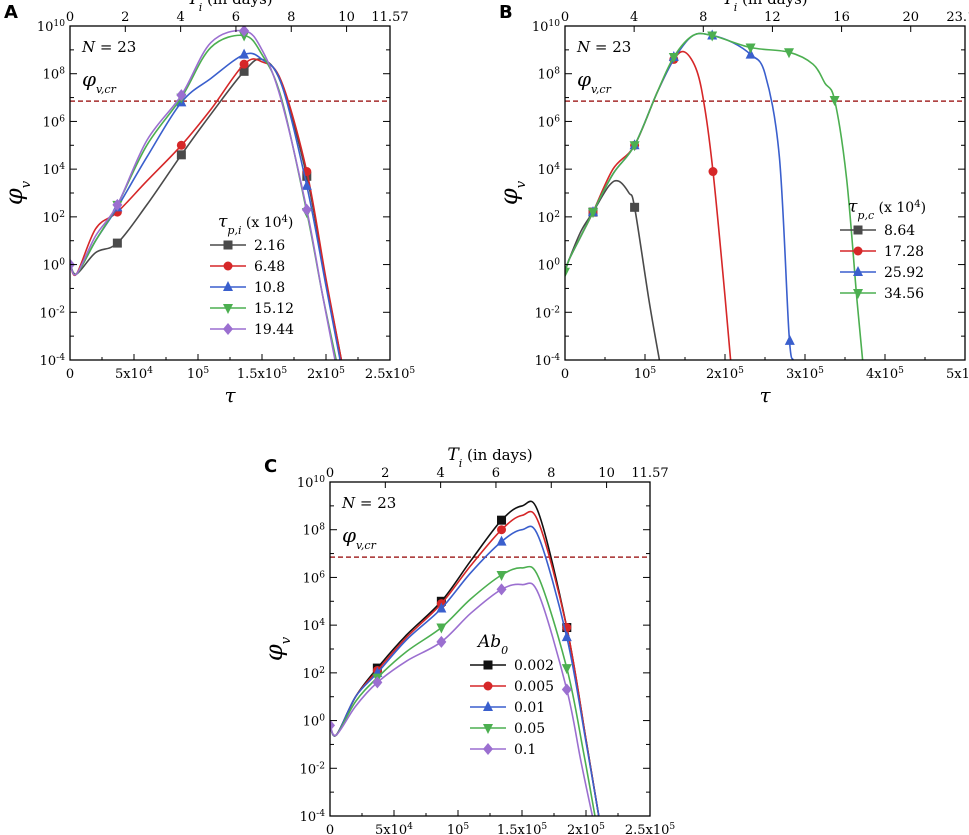 Image resolution: width=969 pixels, height=835 pixels. Describe the element at coordinates (54, 170) in the screenshot. I see `panel-a-ytick-label: 104` at that location.